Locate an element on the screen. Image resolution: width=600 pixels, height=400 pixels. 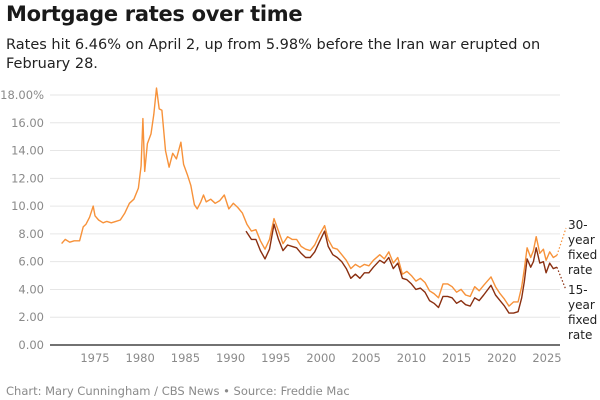
y-tick-label: 10.00 is located at coordinates (27, 206).